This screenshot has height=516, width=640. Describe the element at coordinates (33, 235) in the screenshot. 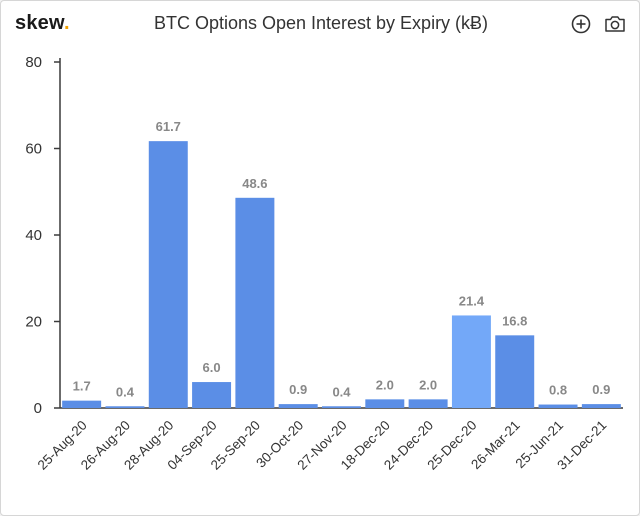

I see `y-tick-label: 40` at that location.